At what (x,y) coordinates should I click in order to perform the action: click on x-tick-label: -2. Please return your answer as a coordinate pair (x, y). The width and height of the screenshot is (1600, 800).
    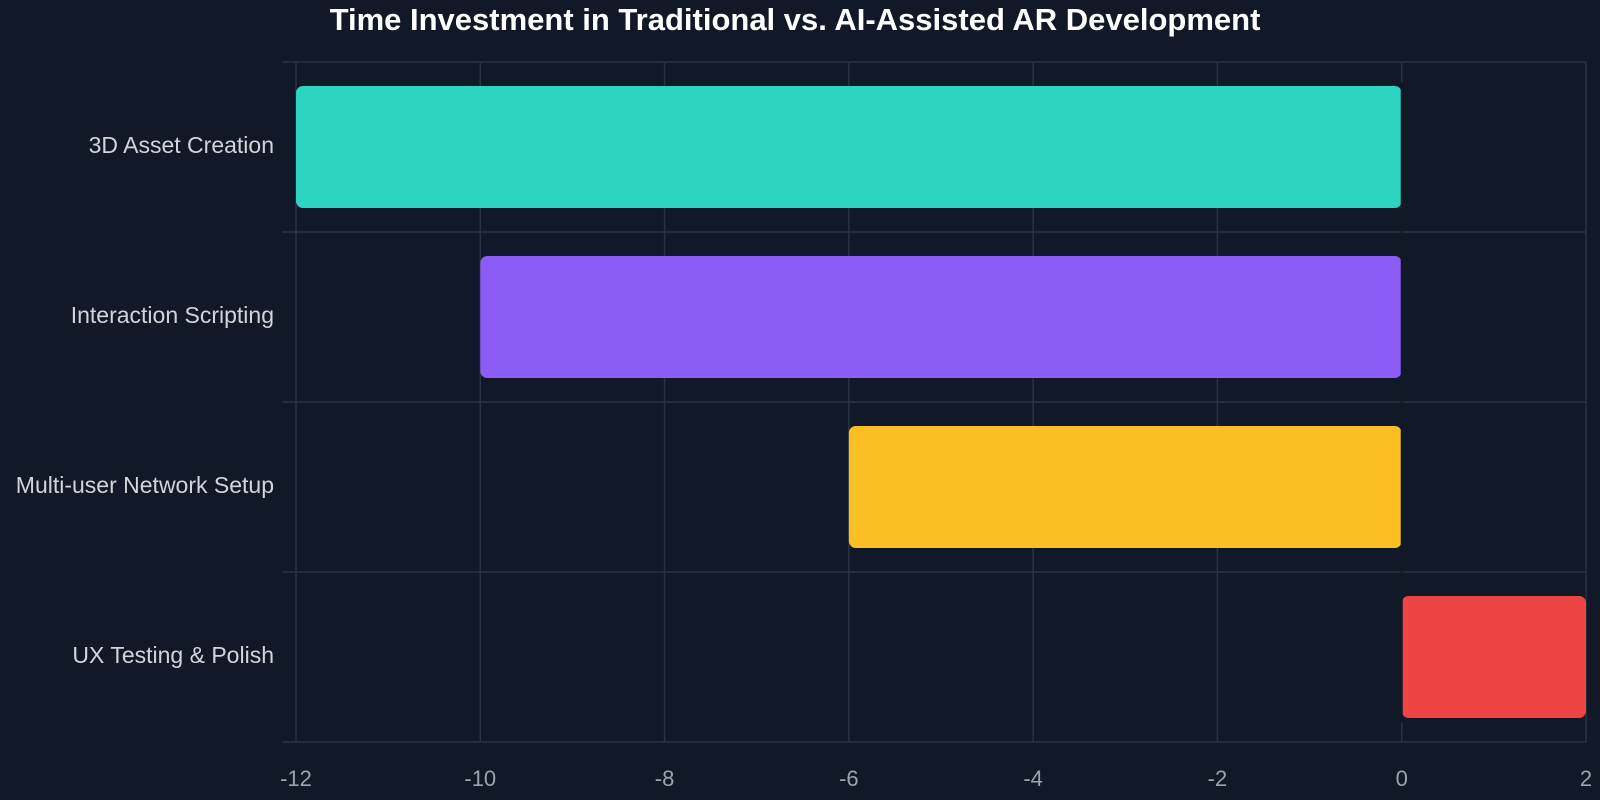
    Looking at the image, I should click on (1218, 778).